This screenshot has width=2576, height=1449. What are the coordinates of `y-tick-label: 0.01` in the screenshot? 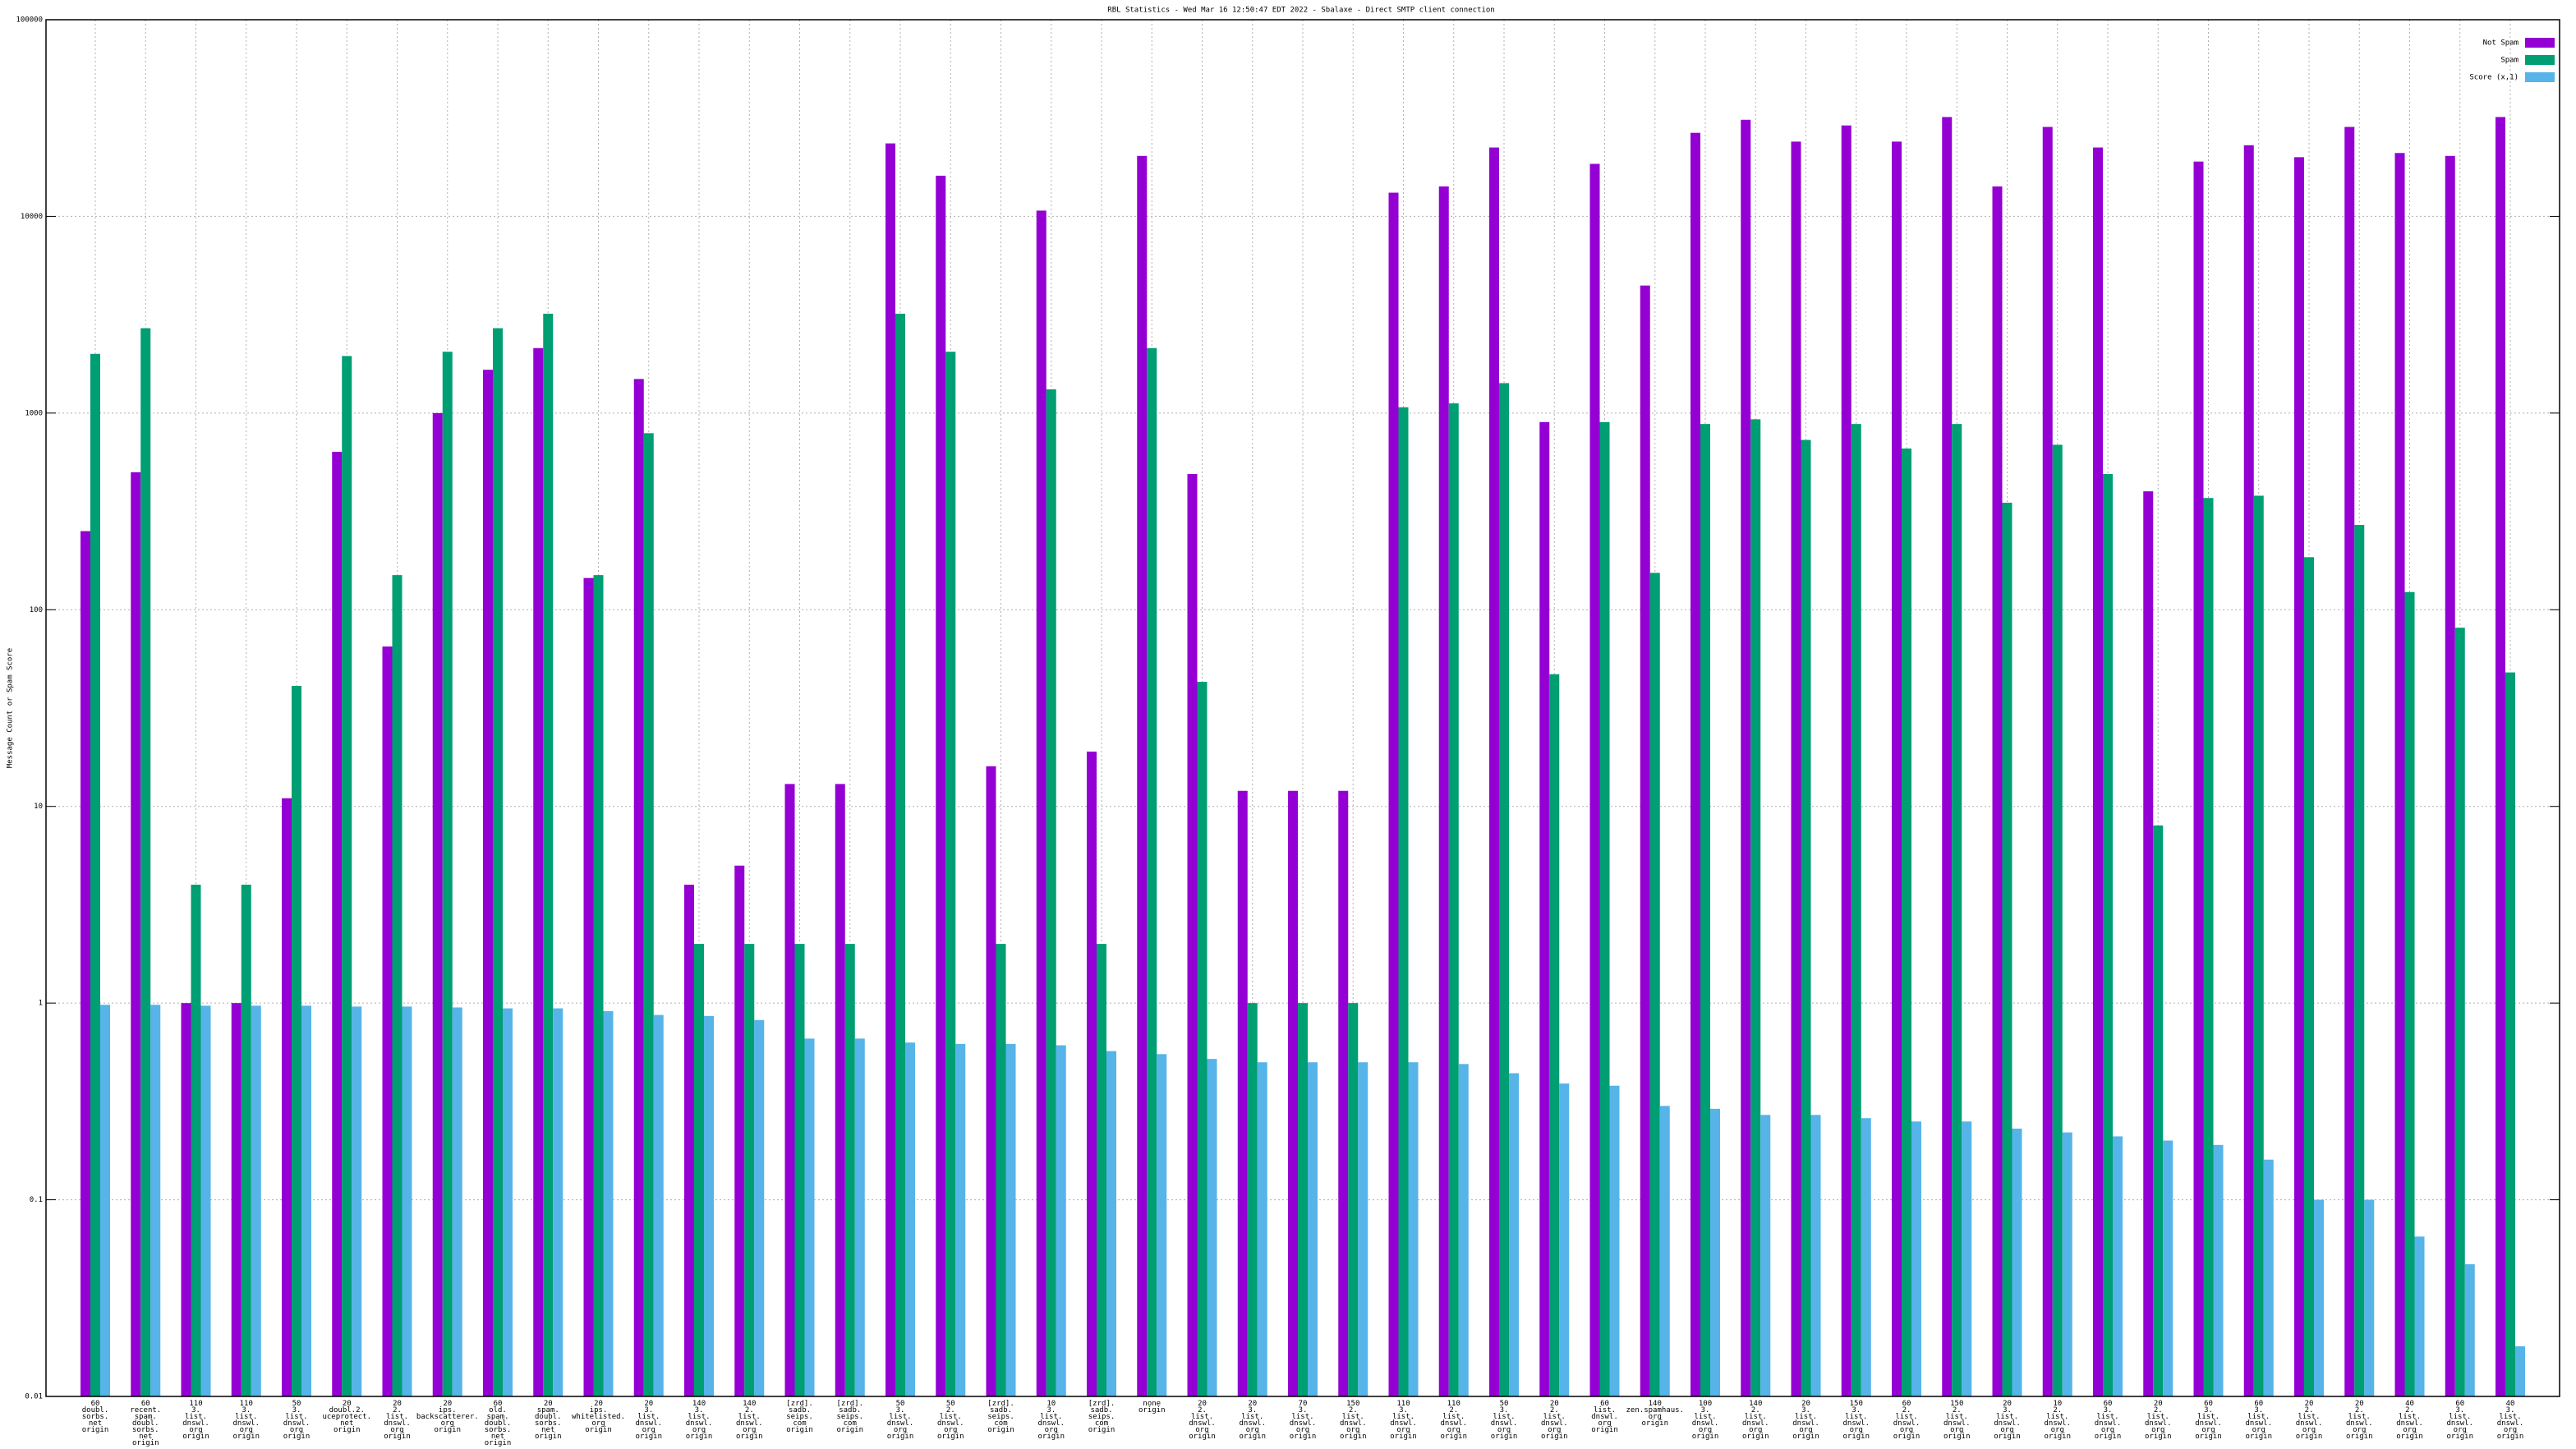 It's located at (34, 1397).